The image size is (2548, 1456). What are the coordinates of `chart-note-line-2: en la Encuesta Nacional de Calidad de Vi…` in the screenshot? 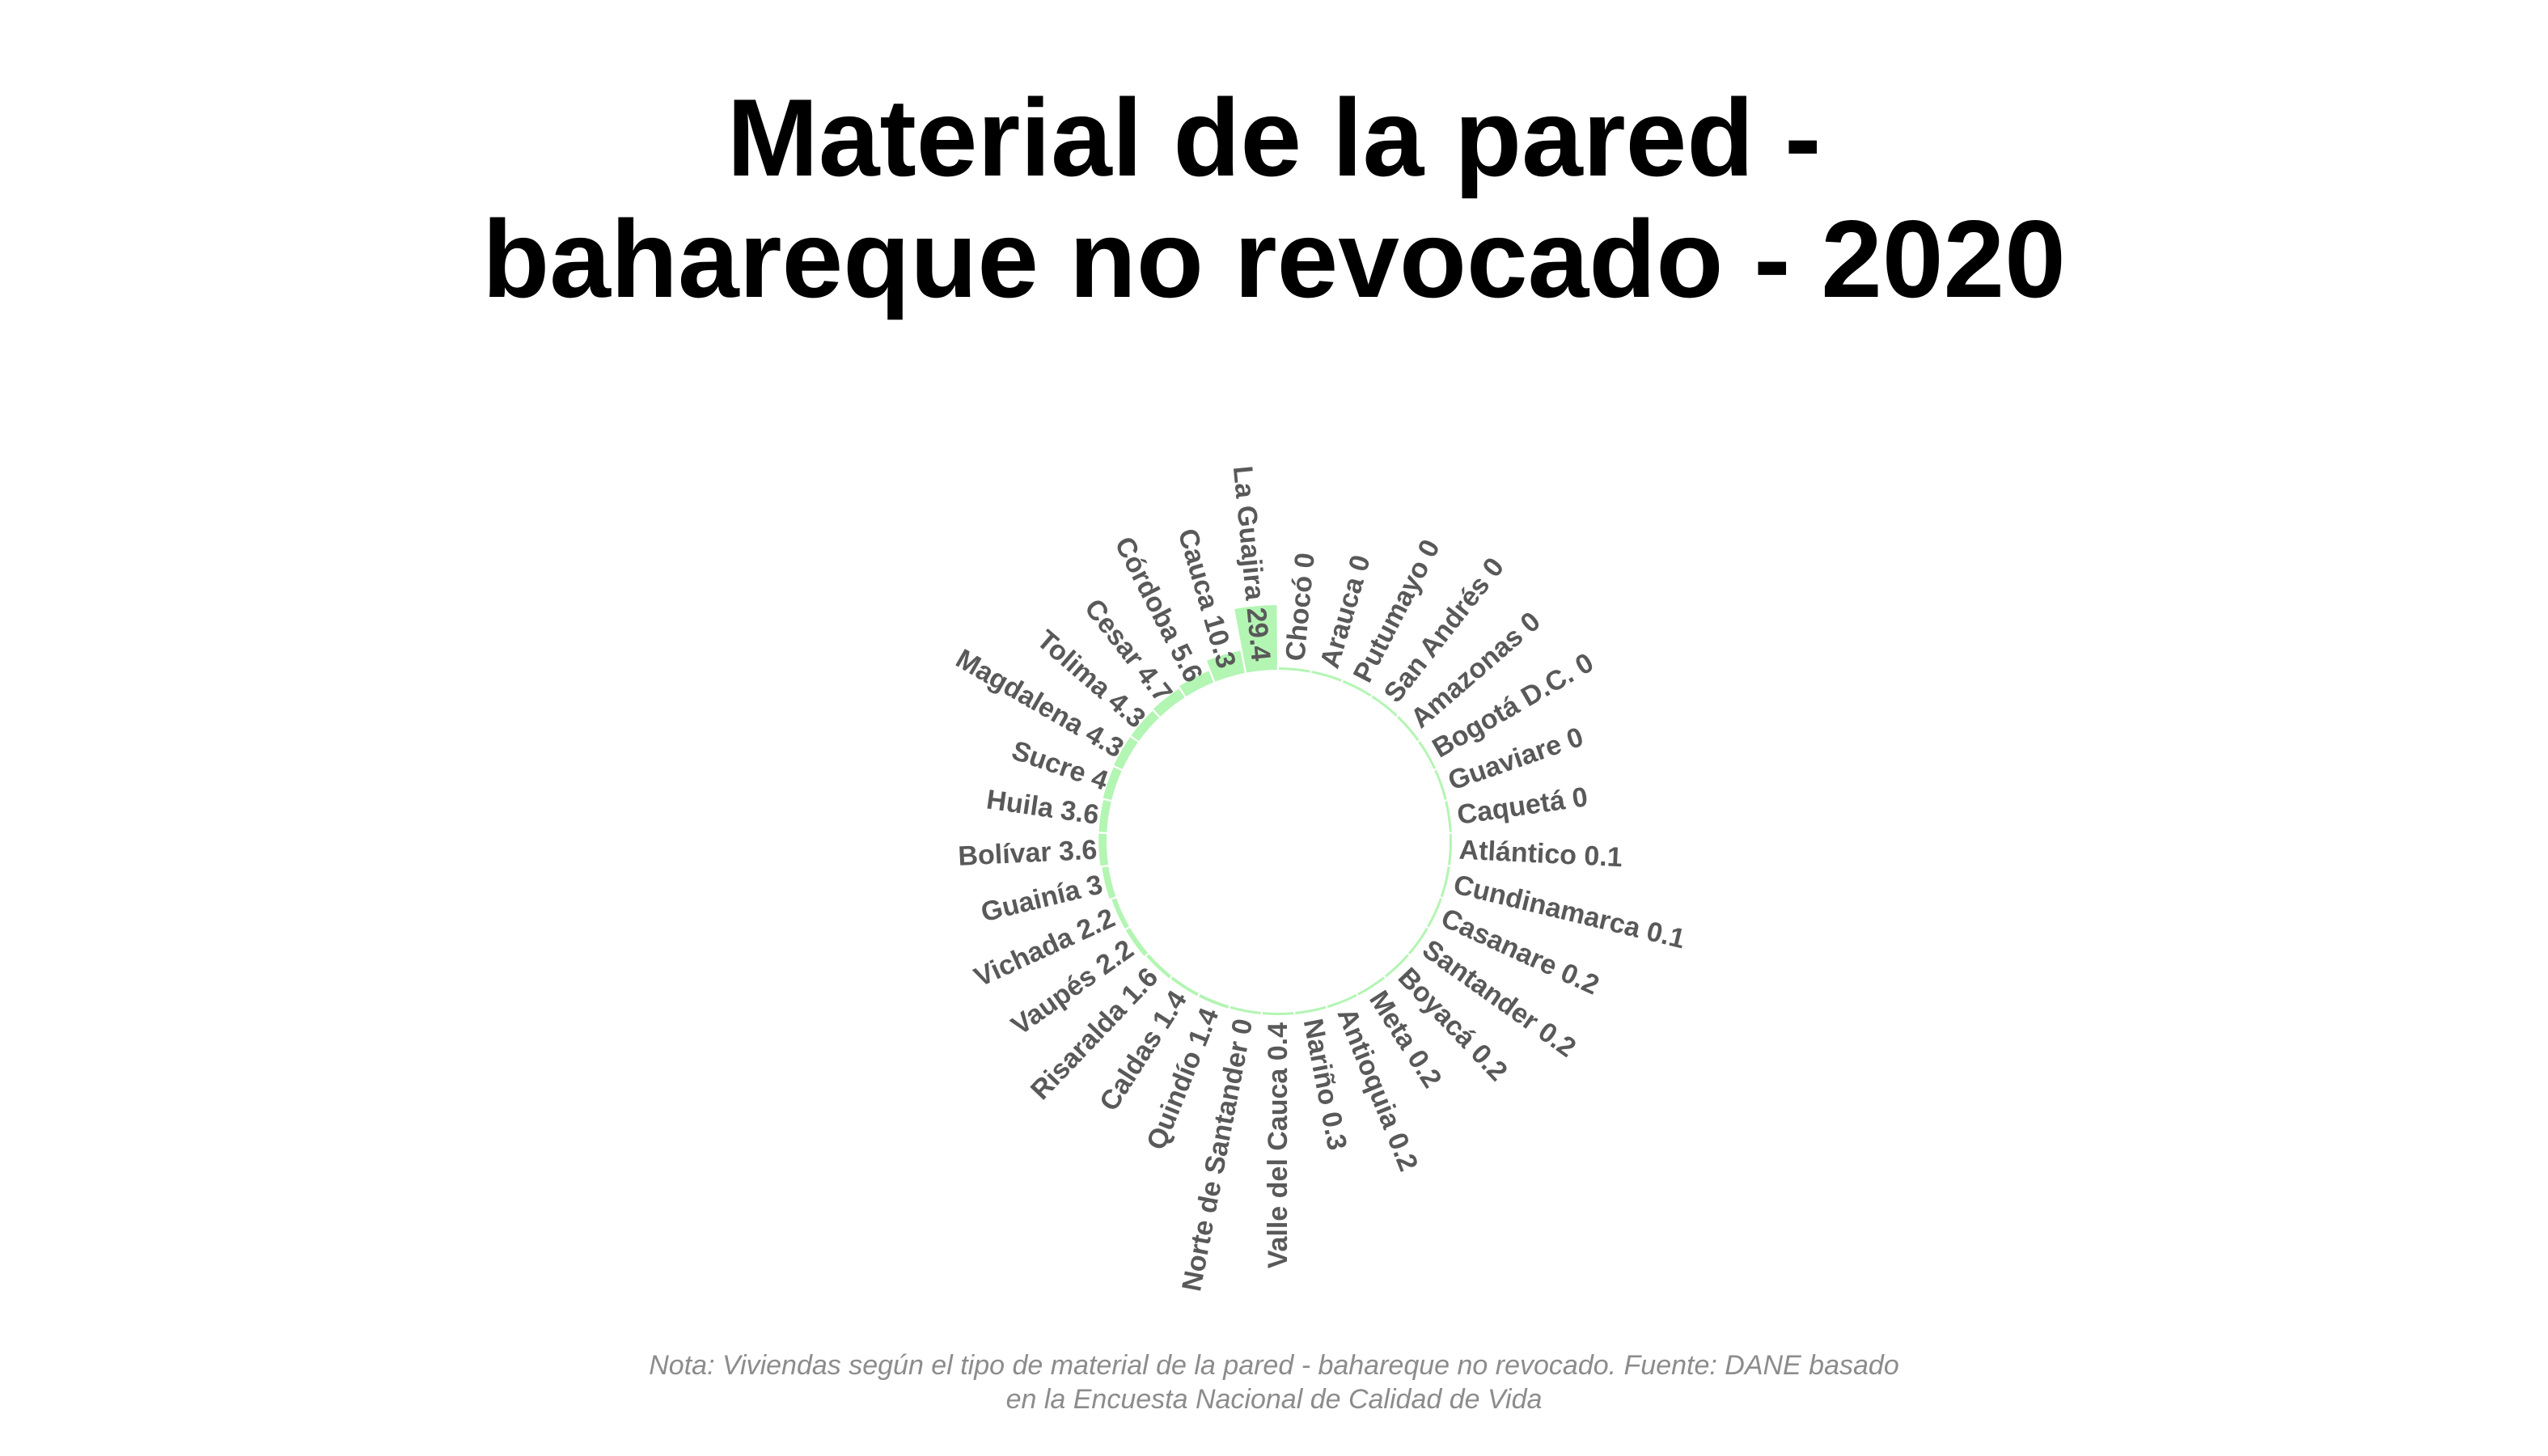 It's located at (1274, 1399).